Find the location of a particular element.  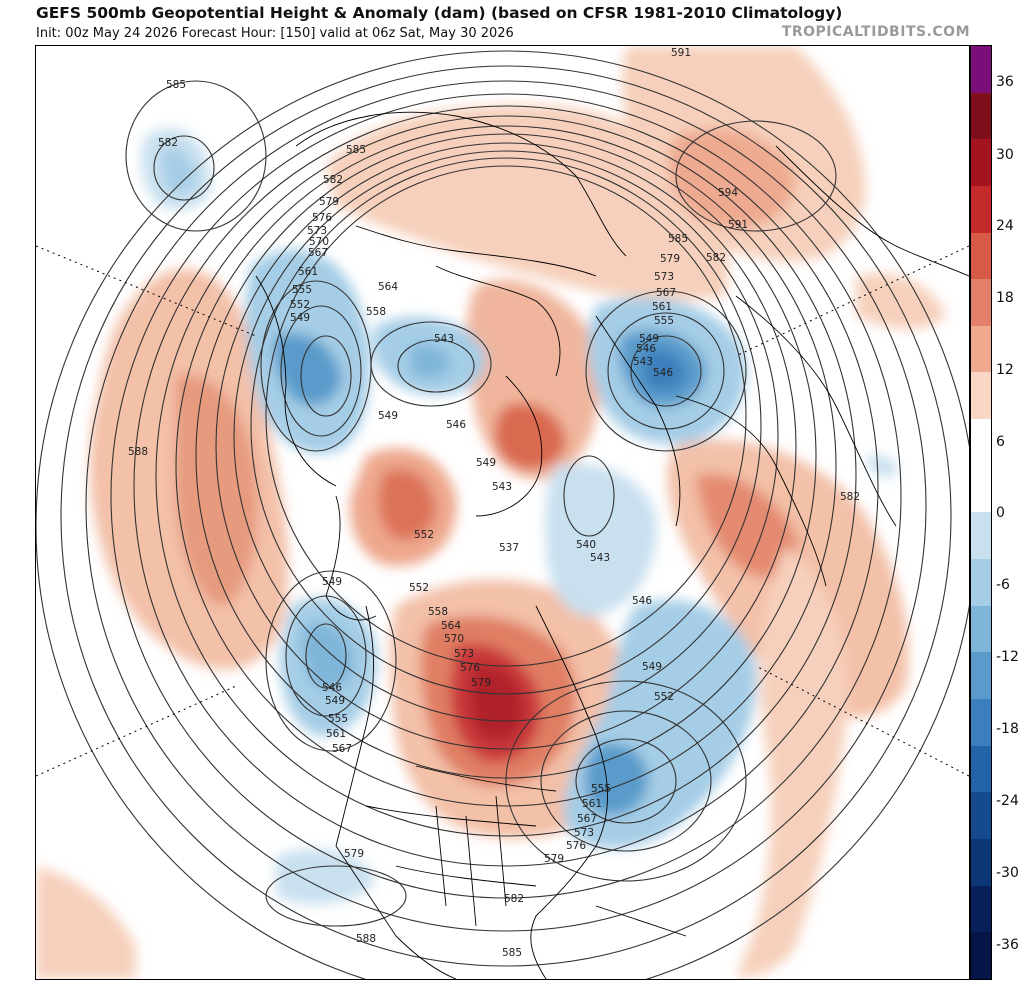

colorbar-tick-label: -18 is located at coordinates (1007, 729).